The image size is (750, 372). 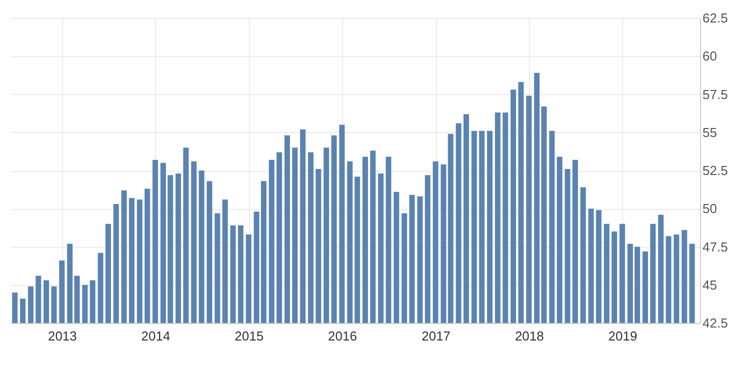 I want to click on y-tick-label: 62.5, so click(x=715, y=18).